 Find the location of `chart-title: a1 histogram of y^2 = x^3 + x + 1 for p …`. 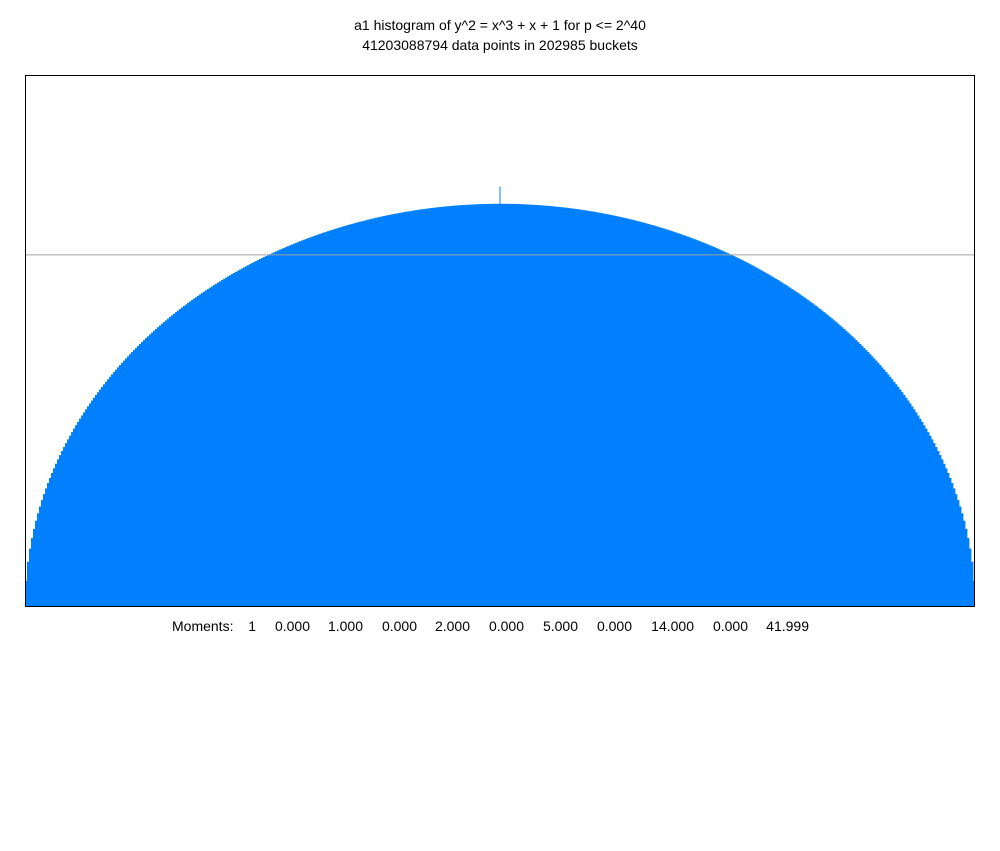

chart-title: a1 histogram of y^2 = x^3 + x + 1 for p … is located at coordinates (500, 25).